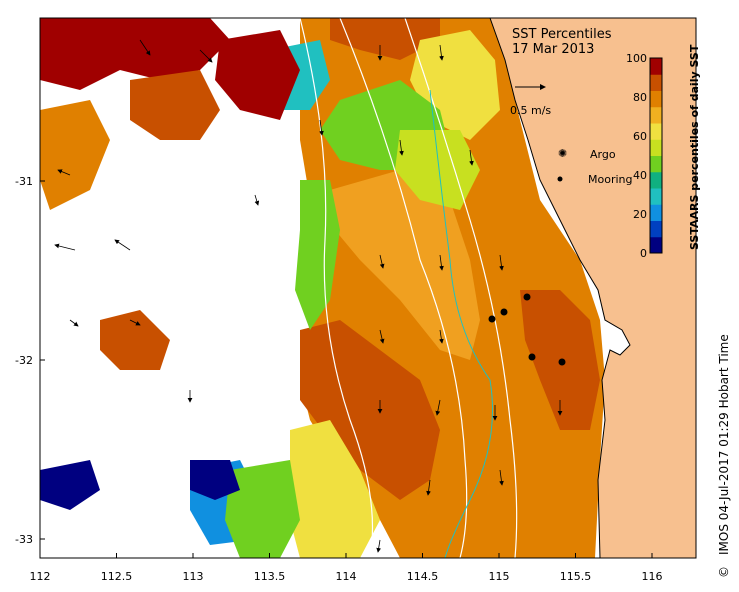  I want to click on sst-field-red-midwest, so click(135, 340).